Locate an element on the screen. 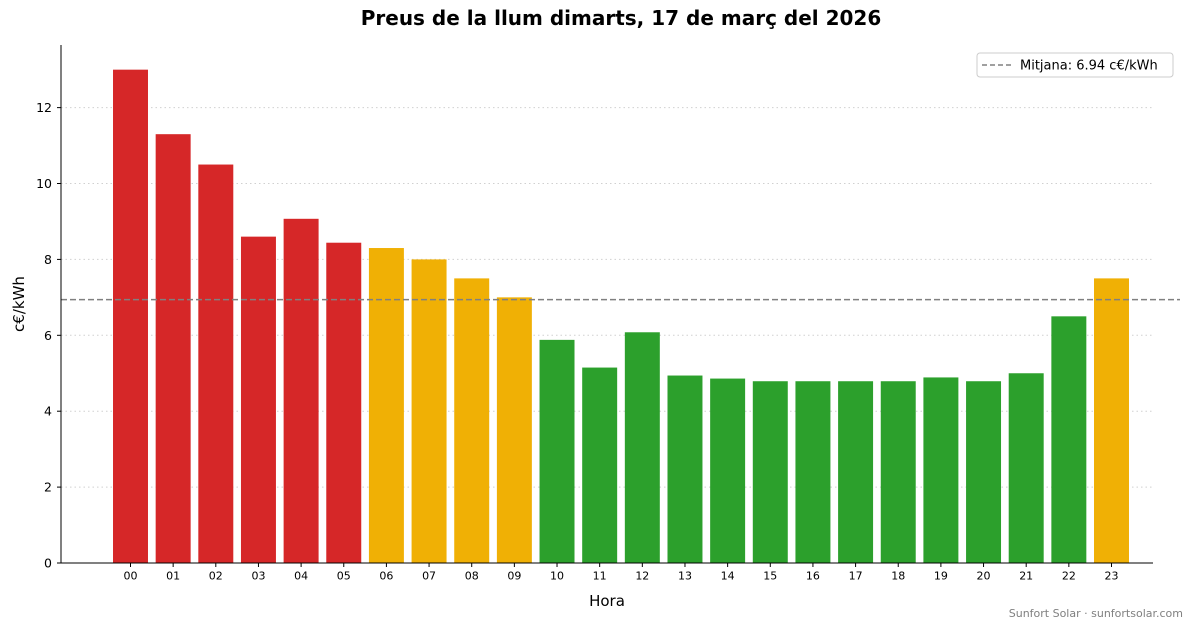  x-tick-label: 11 is located at coordinates (600, 576).